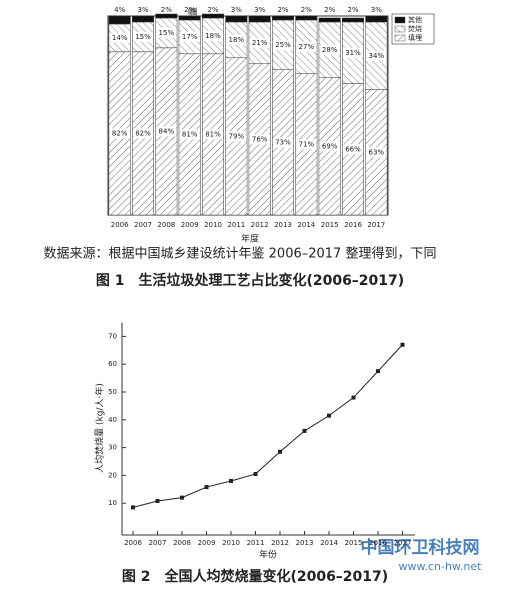 The width and height of the screenshot is (509, 598). I want to click on data-label: 63%, so click(377, 152).